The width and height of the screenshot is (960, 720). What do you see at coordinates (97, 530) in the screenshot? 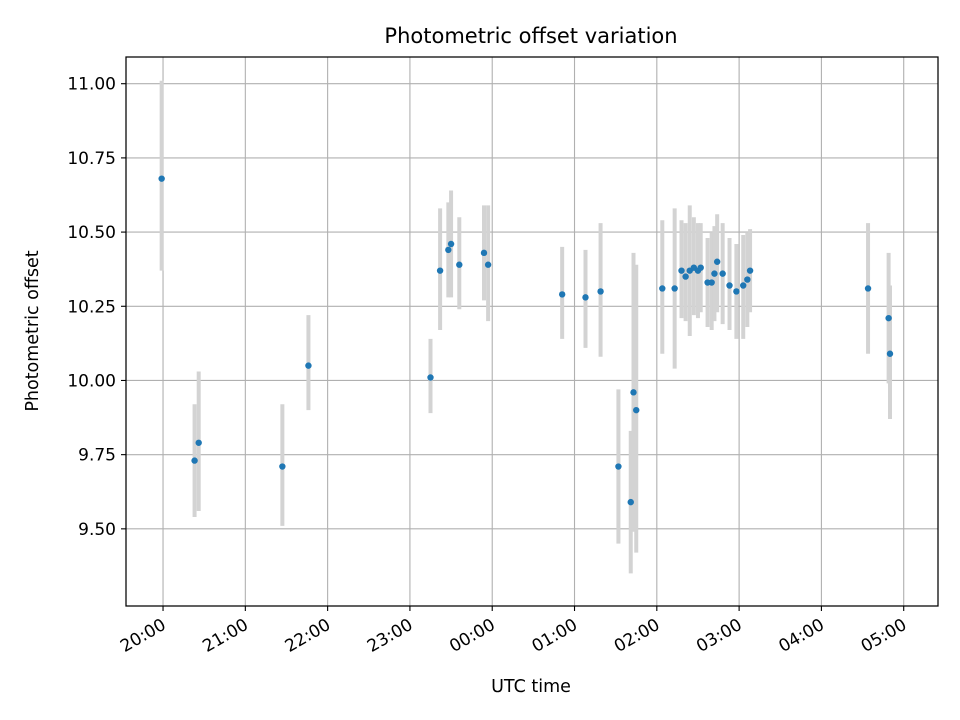
I see `y-tick-label: 9.50` at bounding box center [97, 530].